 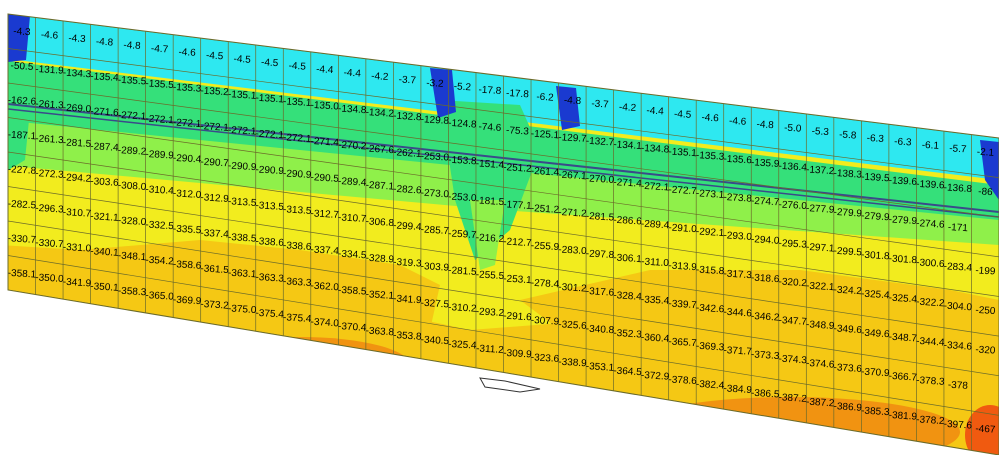 What do you see at coordinates (902, 416) in the screenshot?
I see `cell-value-label: -381.9` at bounding box center [902, 416].